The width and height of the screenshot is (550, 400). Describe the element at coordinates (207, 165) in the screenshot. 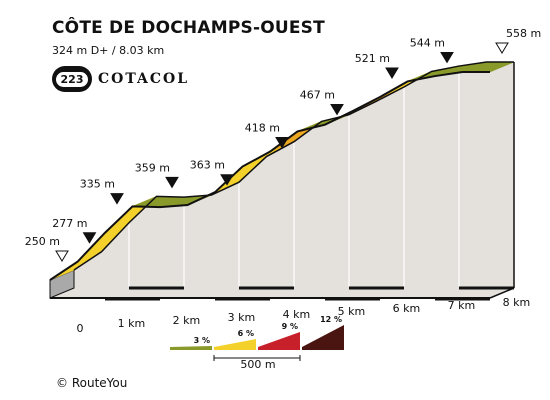

I see `altitude-marker-label: 363 m` at that location.